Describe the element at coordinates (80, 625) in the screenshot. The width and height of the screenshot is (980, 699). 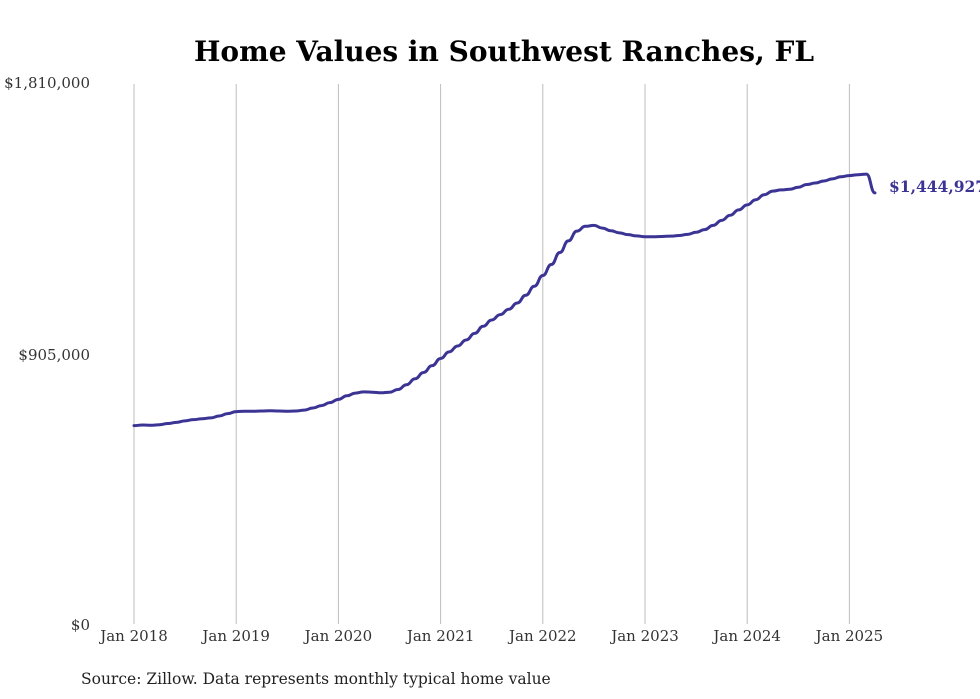
I see `y-tick-label: $0` at that location.